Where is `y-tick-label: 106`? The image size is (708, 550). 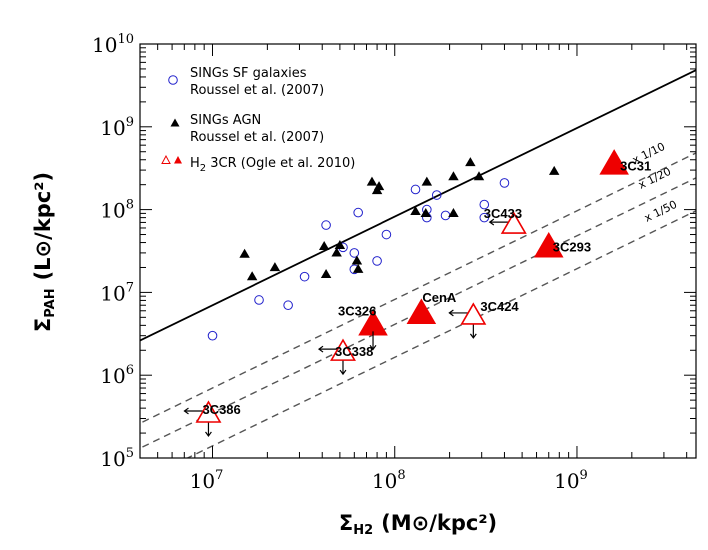 y-tick-label: 106 is located at coordinates (117, 375).